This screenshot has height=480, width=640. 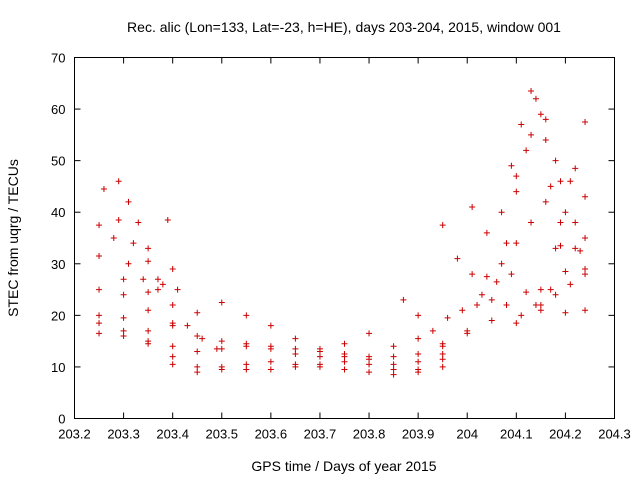 What do you see at coordinates (61, 419) in the screenshot?
I see `y-tick-label: 0` at bounding box center [61, 419].